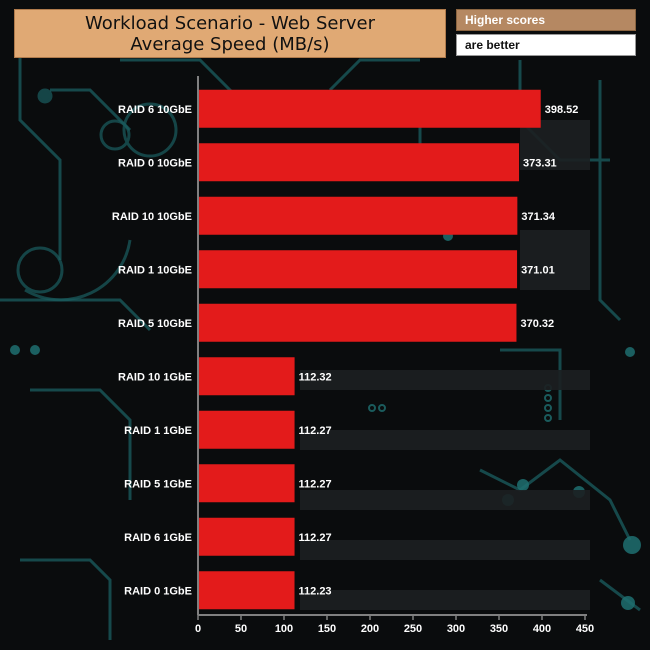  What do you see at coordinates (315, 377) in the screenshot?
I see `value-label: 112.32` at bounding box center [315, 377].